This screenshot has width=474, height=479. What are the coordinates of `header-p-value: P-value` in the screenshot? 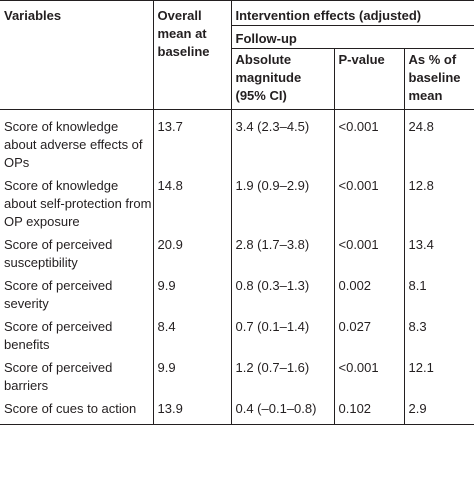 It's located at (369, 79).